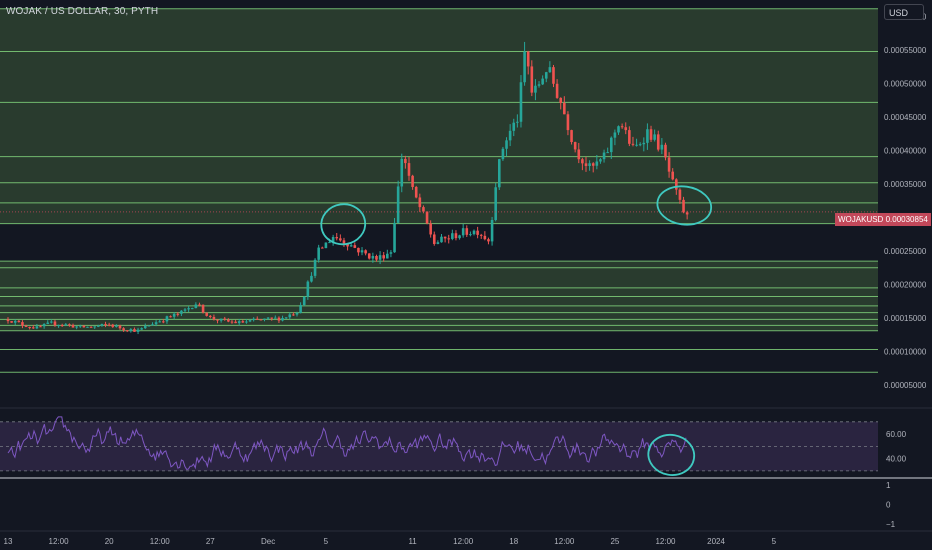 This screenshot has width=932, height=550. What do you see at coordinates (905, 285) in the screenshot?
I see `price-tick-label: 0.00020000` at bounding box center [905, 285].